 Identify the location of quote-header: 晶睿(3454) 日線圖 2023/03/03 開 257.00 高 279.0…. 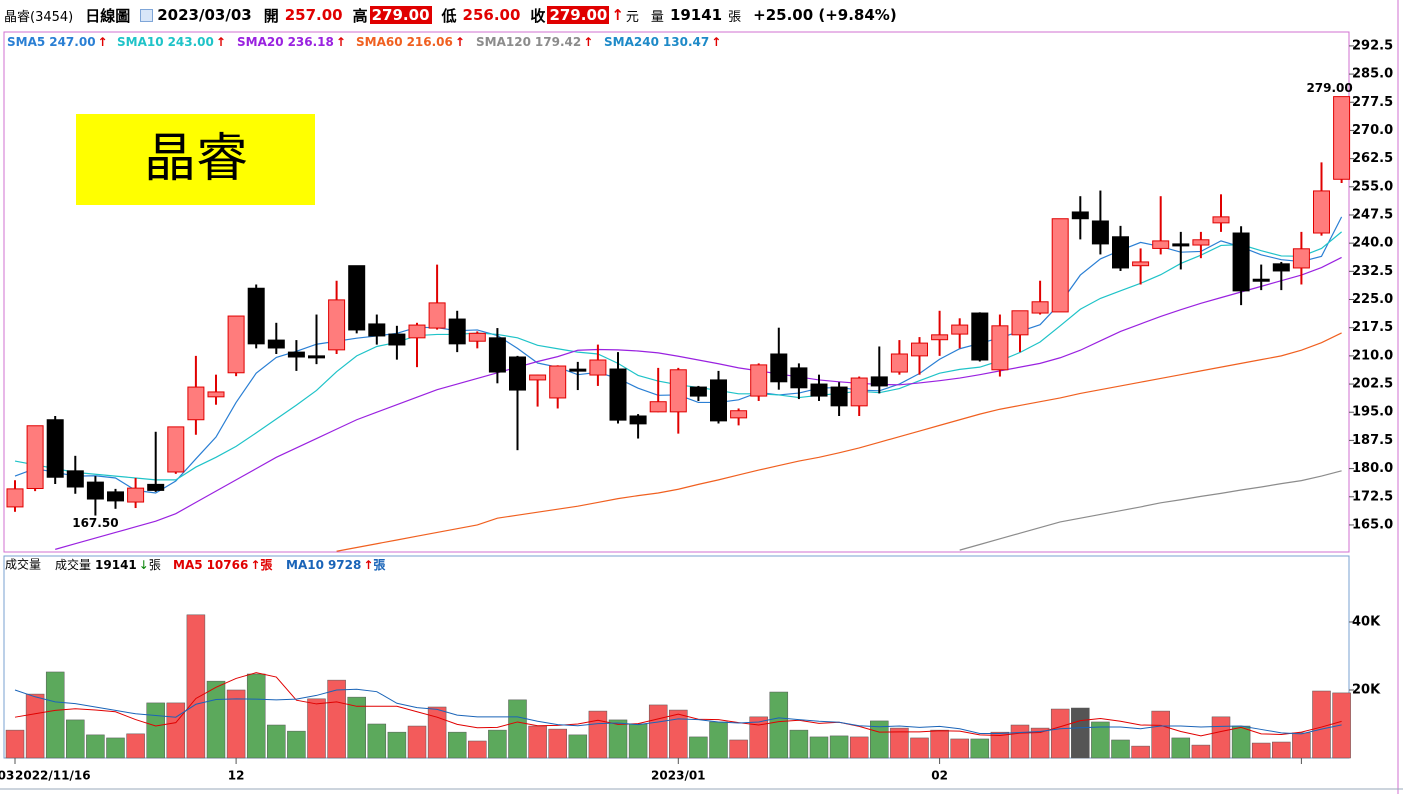
(701, 15).